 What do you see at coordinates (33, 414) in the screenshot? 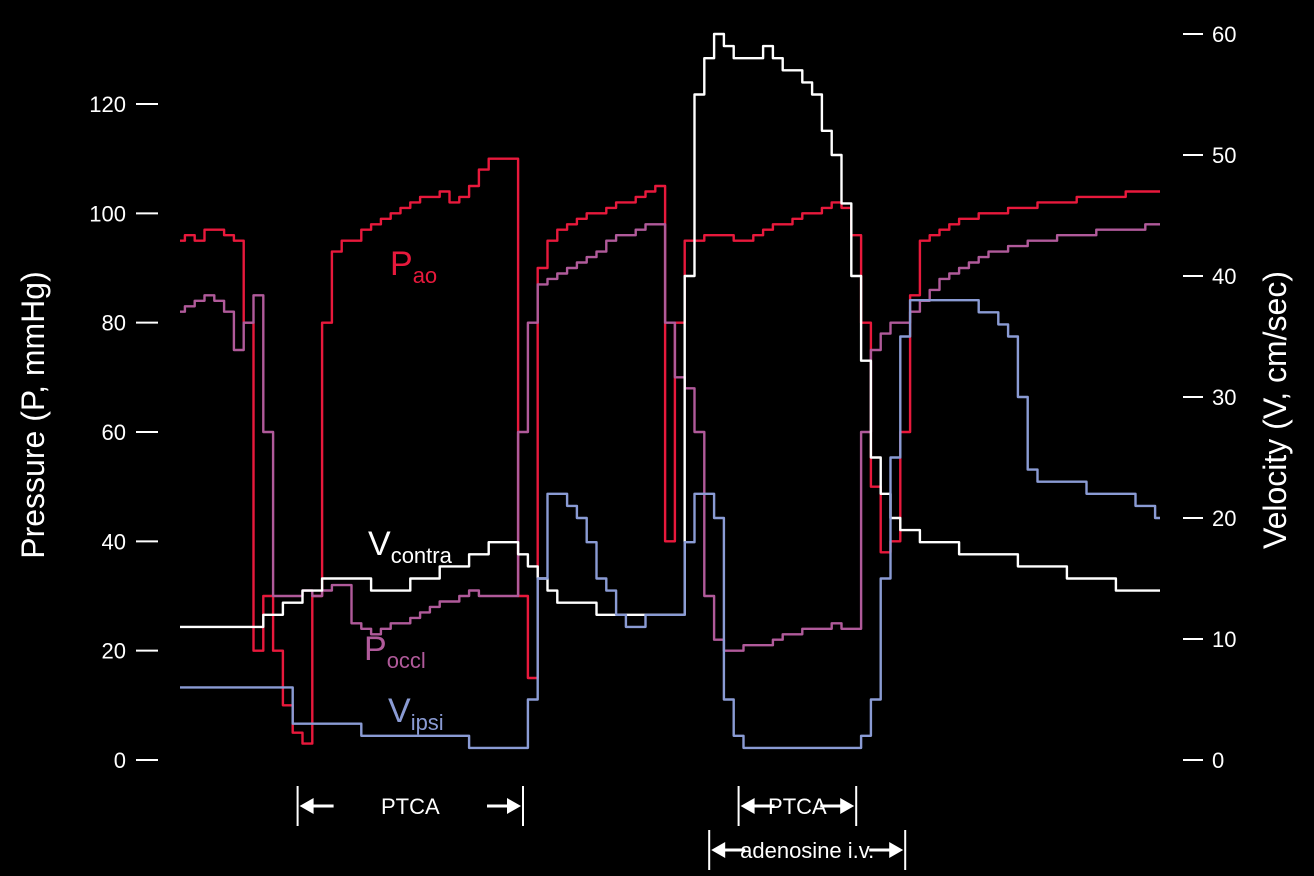
I see `left-axis-title: Pressure (P, mmHg)` at bounding box center [33, 414].